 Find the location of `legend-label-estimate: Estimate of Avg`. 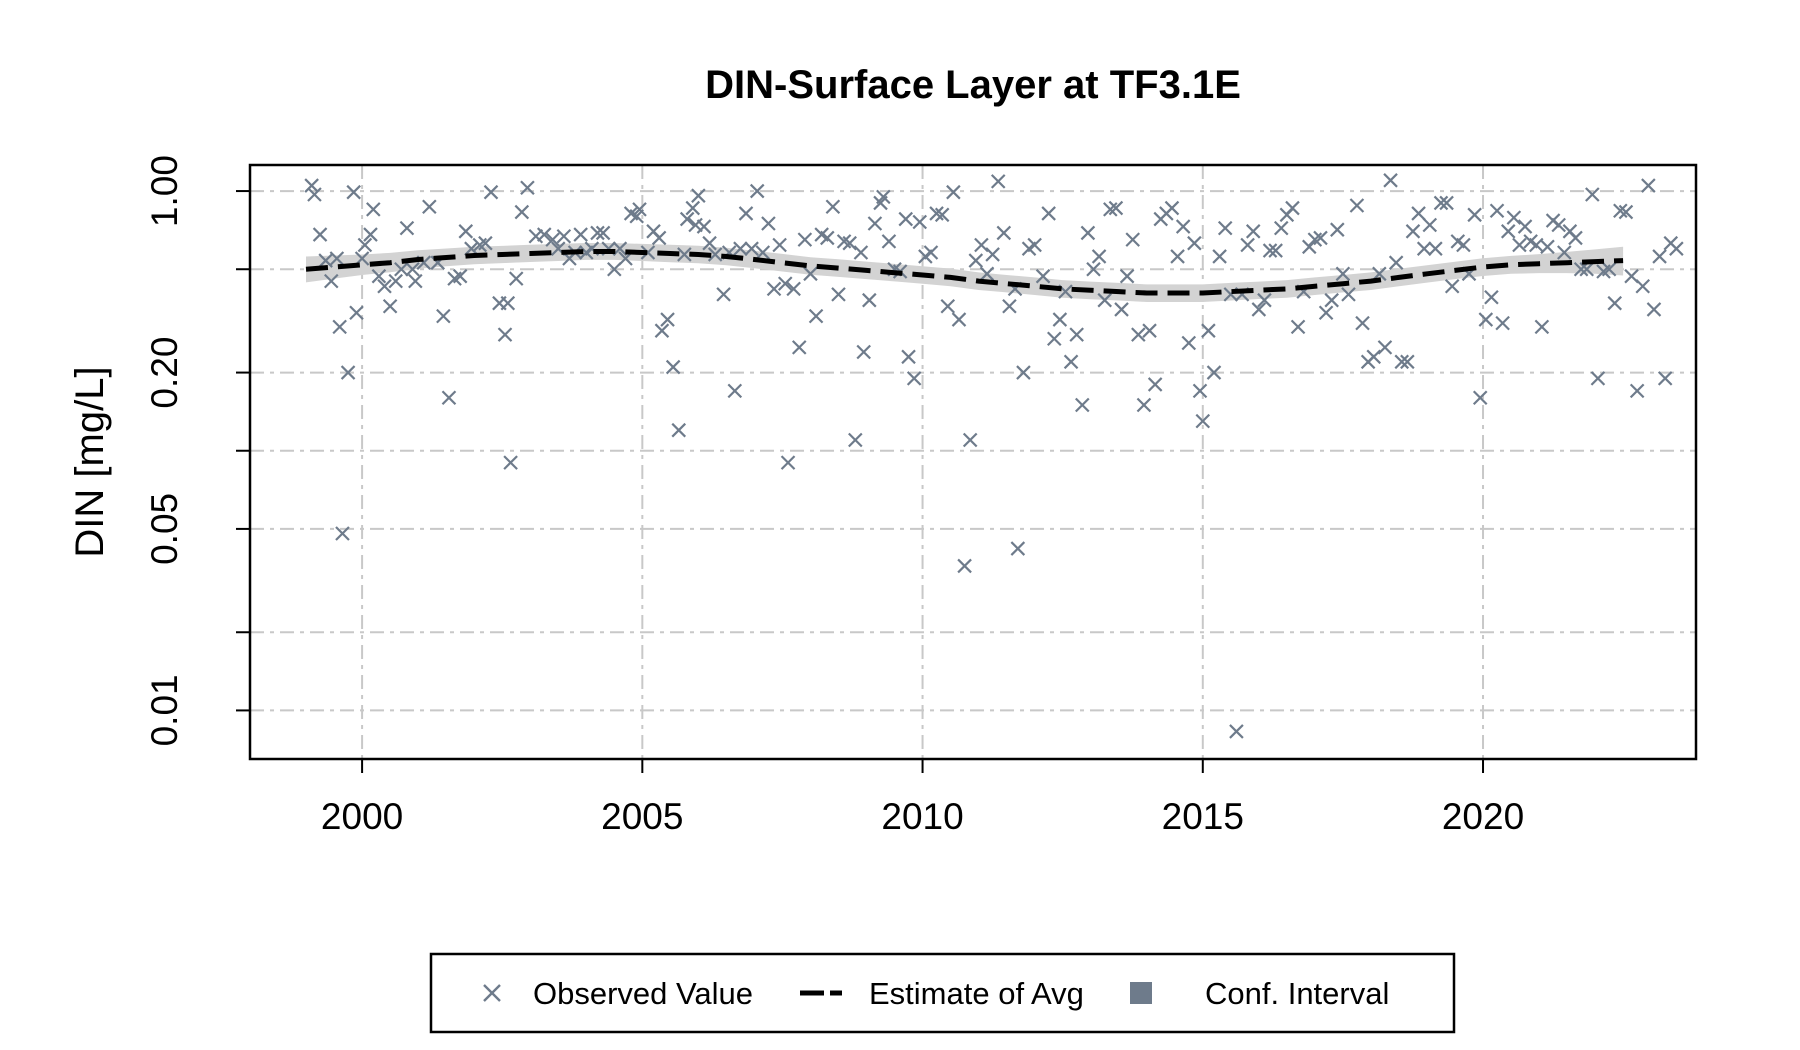

legend-label-estimate: Estimate of Avg is located at coordinates (976, 993).